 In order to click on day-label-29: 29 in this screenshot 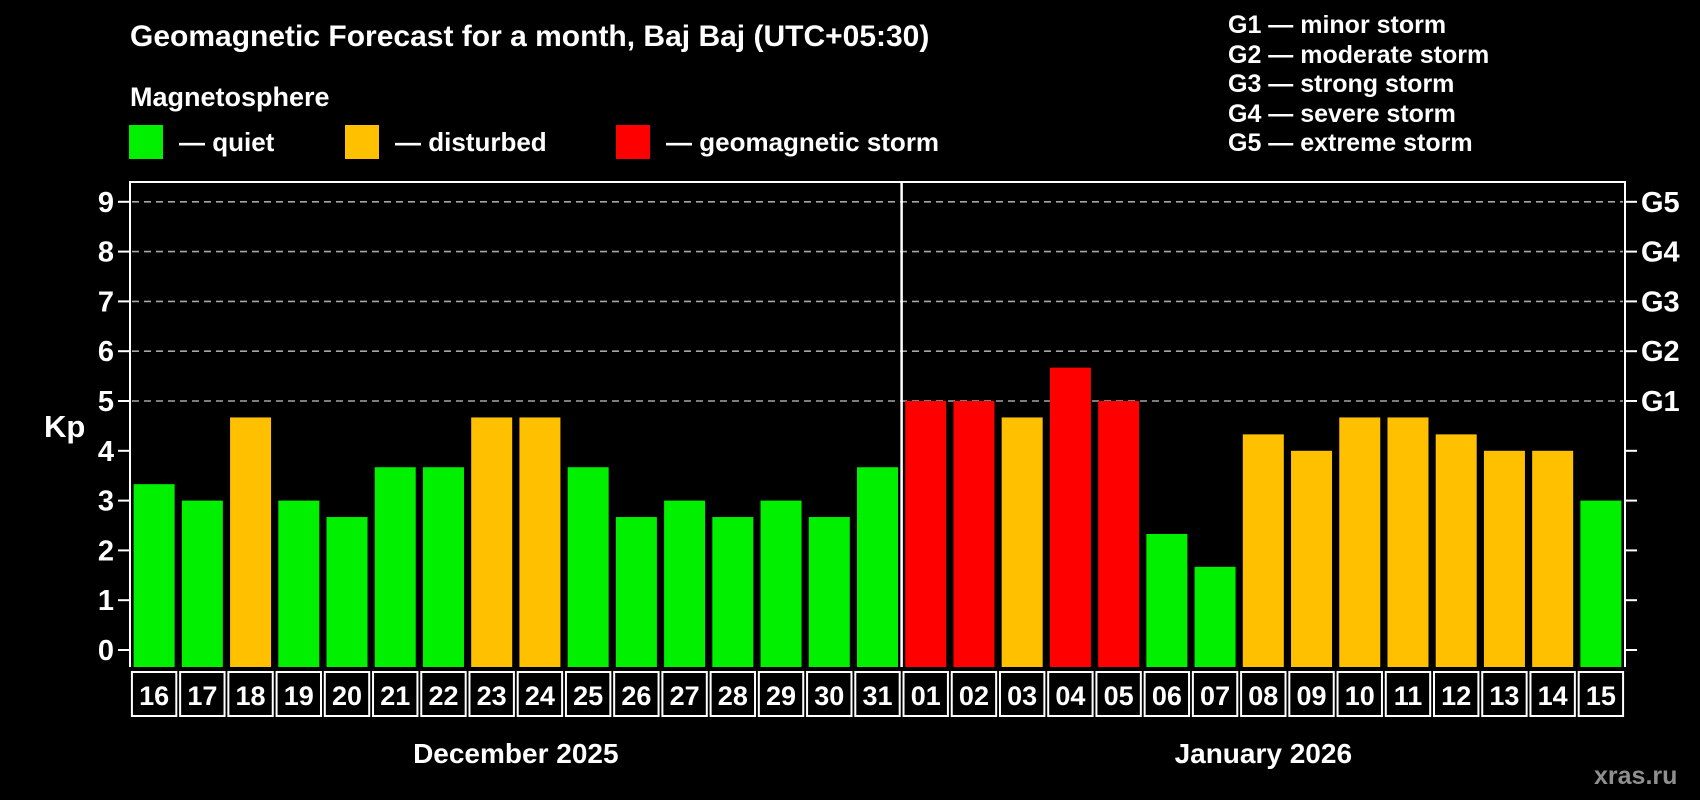, I will do `click(781, 696)`.